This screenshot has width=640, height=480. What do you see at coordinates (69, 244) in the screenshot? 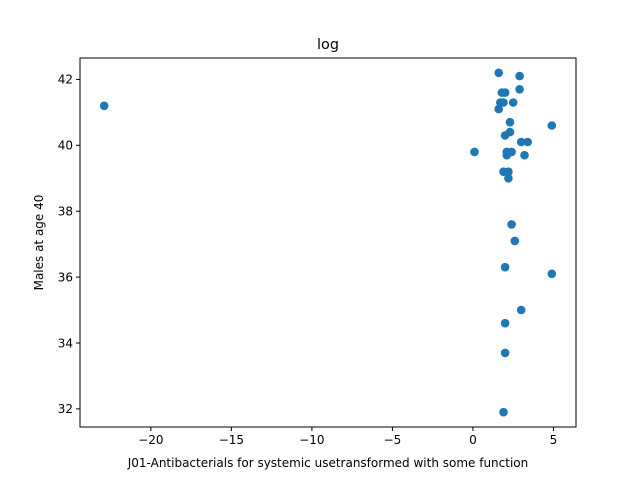
I see `y-axis-ticks: 32 34 36 38 40 42` at bounding box center [69, 244].